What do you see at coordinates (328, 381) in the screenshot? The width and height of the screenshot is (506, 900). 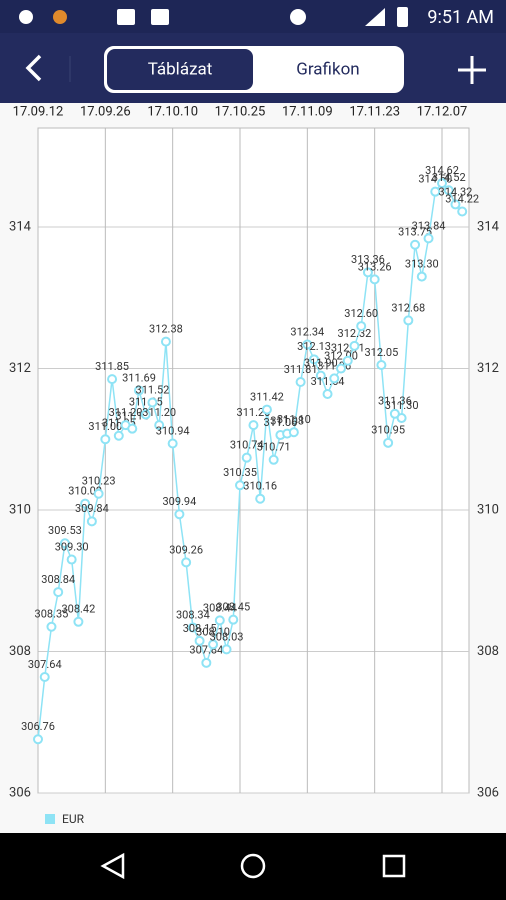 I see `value-label: 311.64` at bounding box center [328, 381].